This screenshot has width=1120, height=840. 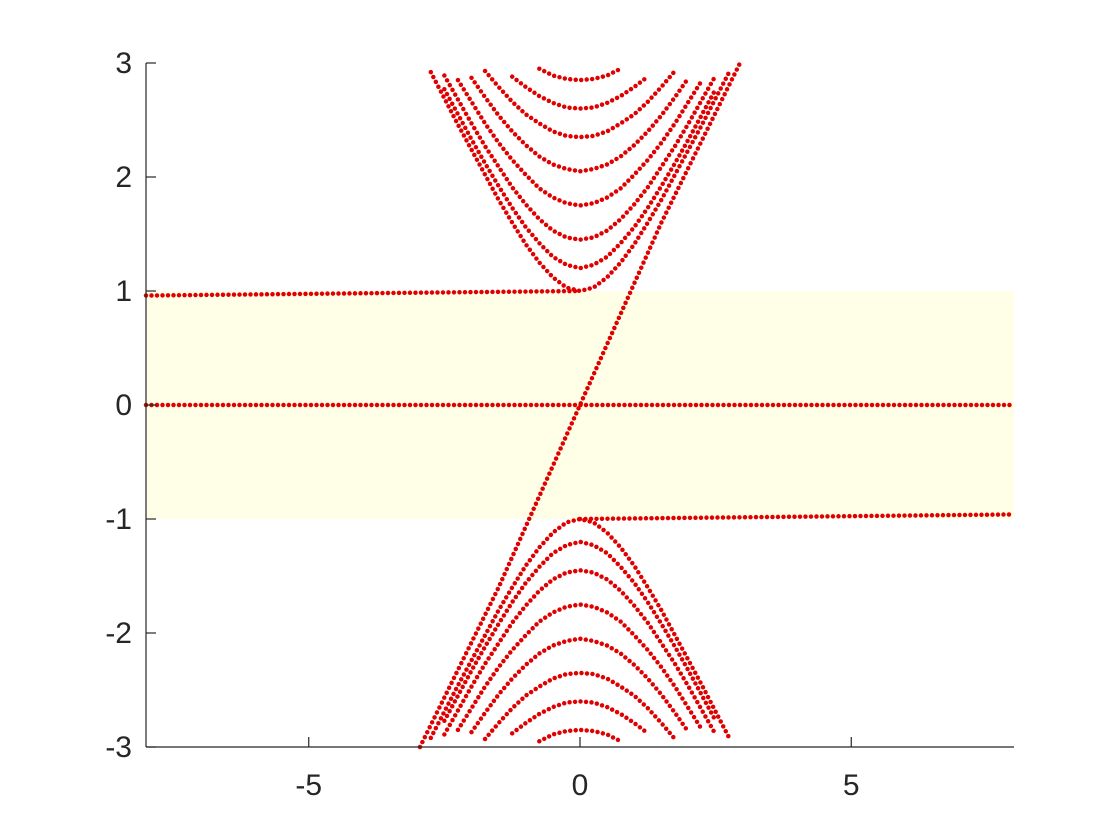 I want to click on y-tick-label: -1, so click(x=118, y=519).